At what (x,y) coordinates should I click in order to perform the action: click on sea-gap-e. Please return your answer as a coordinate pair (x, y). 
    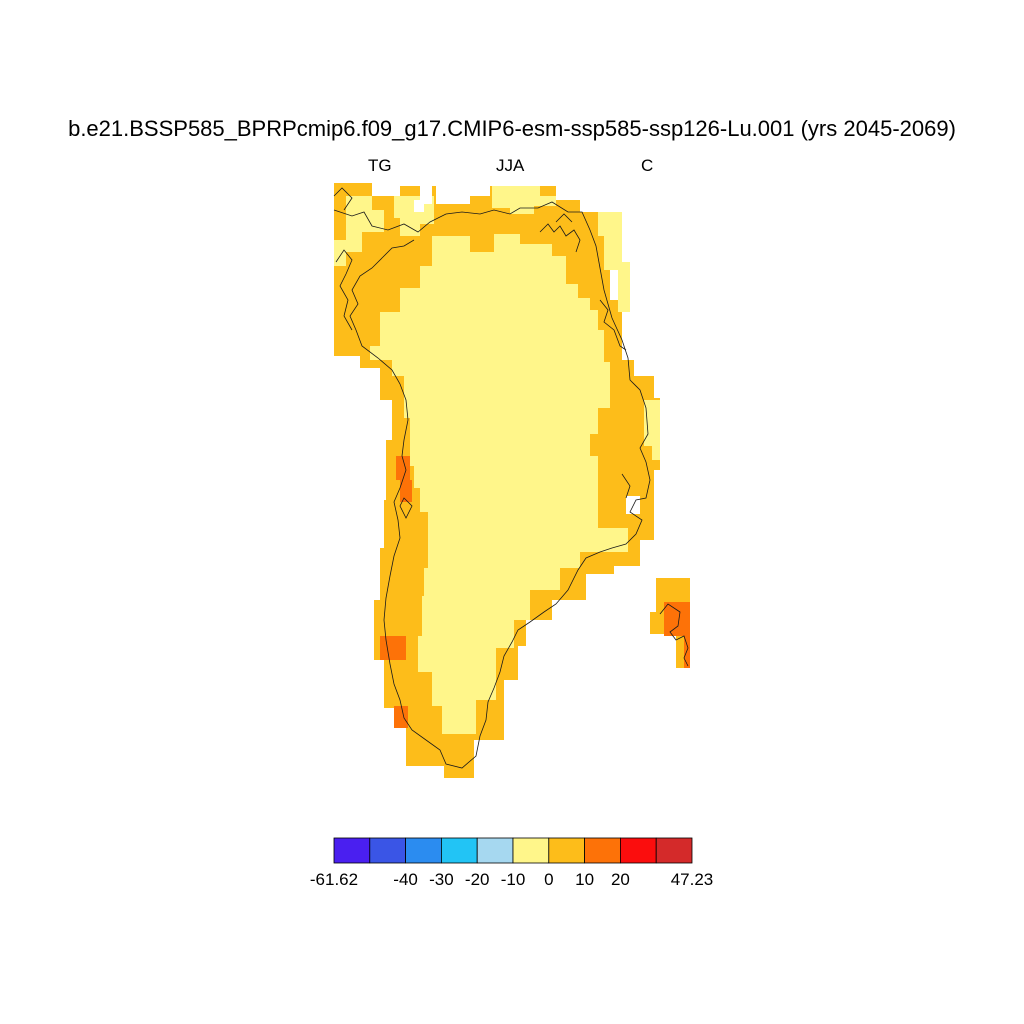
    Looking at the image, I should click on (633, 505).